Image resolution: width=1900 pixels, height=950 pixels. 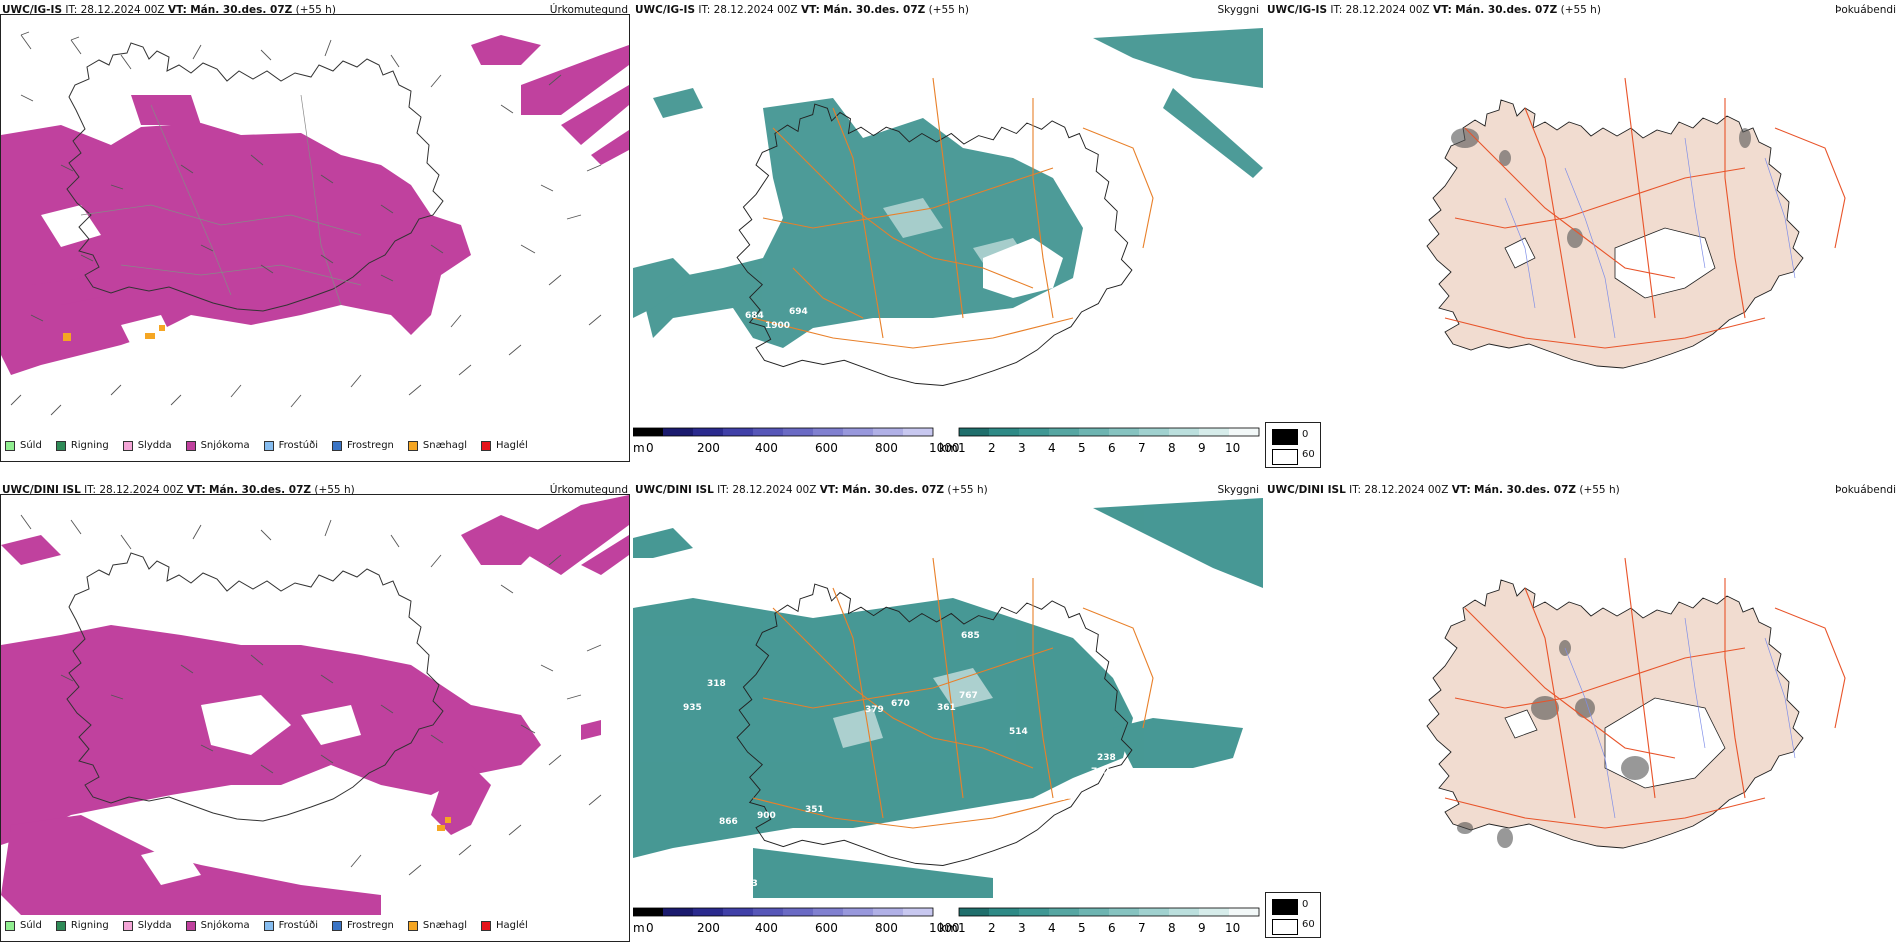 I want to click on legend-item: Súld, so click(x=23, y=925).